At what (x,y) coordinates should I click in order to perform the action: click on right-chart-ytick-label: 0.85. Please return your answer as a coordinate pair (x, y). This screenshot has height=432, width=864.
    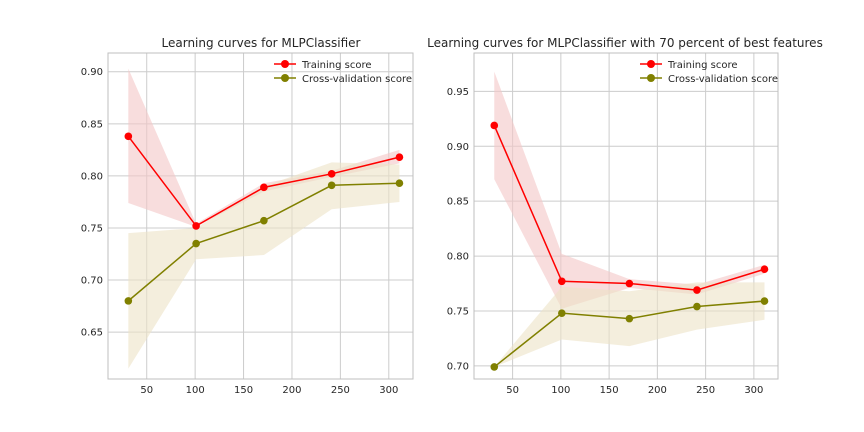
    Looking at the image, I should click on (458, 202).